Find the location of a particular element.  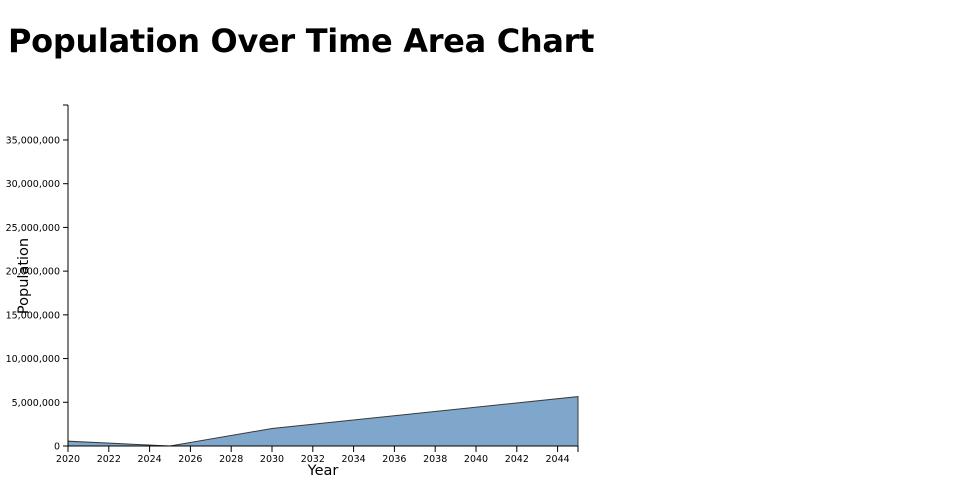

area-series is located at coordinates (323, 421).